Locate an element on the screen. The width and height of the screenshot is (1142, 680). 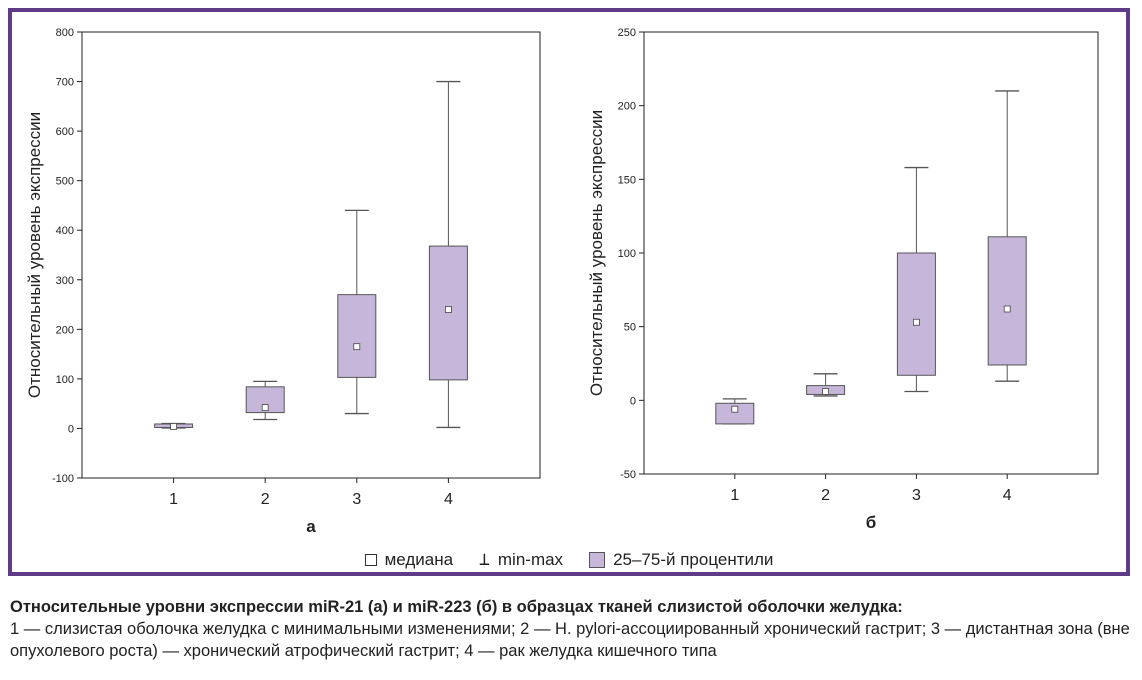
whisker-icon: ⊥ is located at coordinates (484, 559).